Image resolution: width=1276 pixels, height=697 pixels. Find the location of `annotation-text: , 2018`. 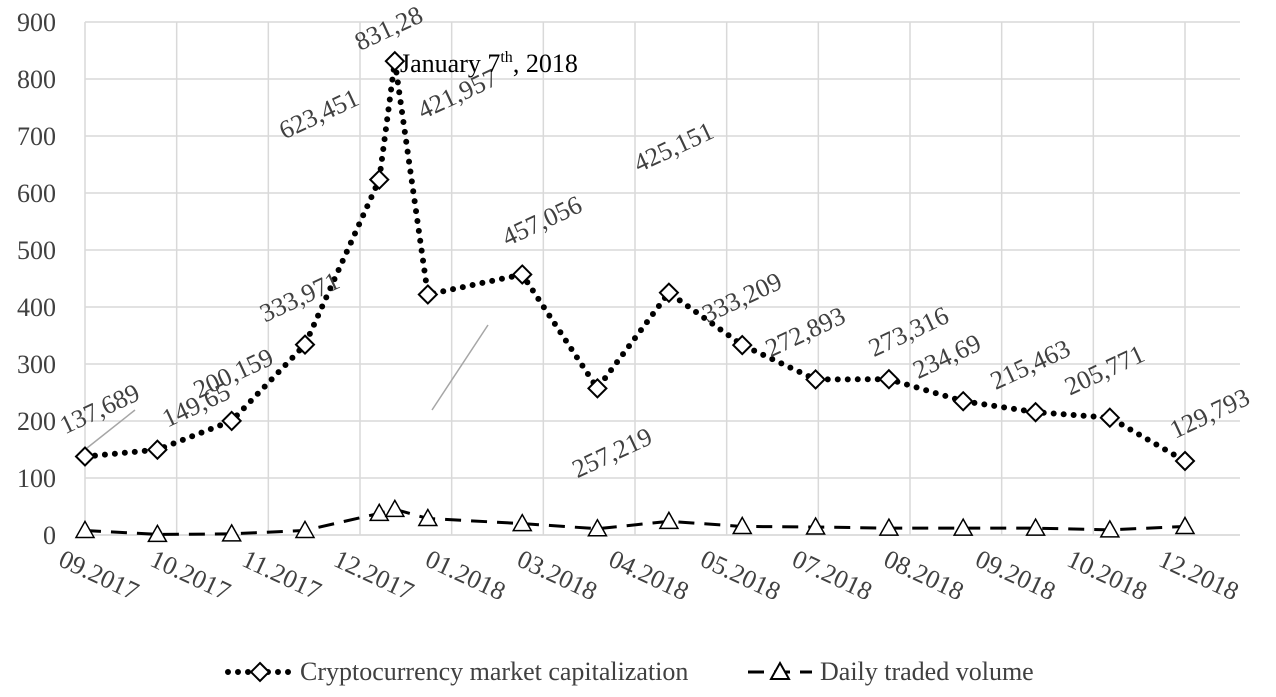

annotation-text: , 2018 is located at coordinates (545, 63).